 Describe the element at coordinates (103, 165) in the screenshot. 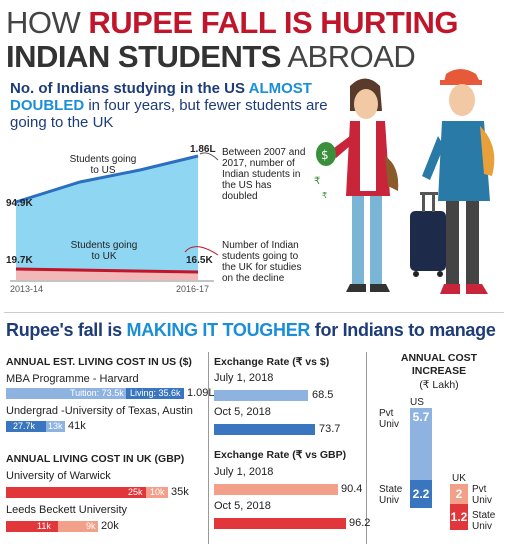

I see `us-series-label: Students going to US` at that location.